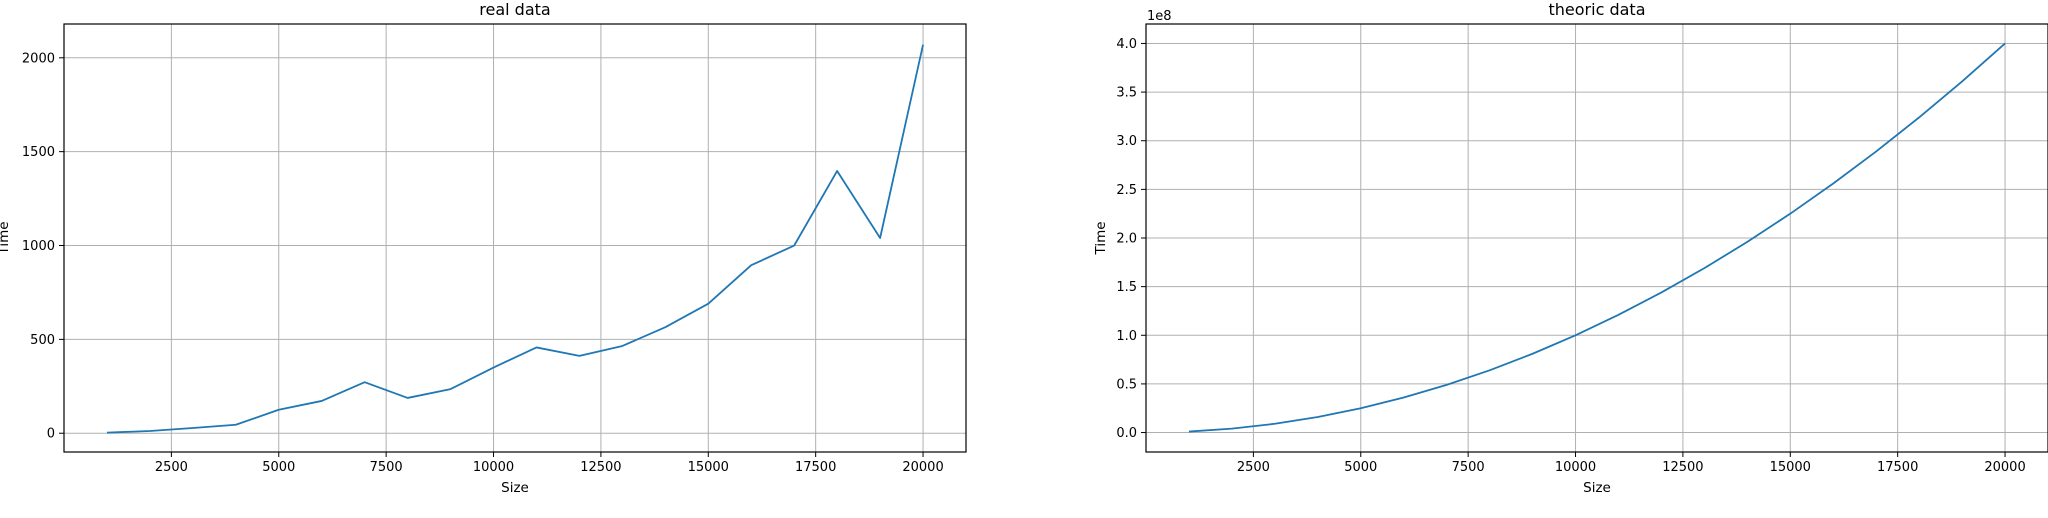  What do you see at coordinates (38, 58) in the screenshot?
I see `y-tick-label: 2000` at bounding box center [38, 58].